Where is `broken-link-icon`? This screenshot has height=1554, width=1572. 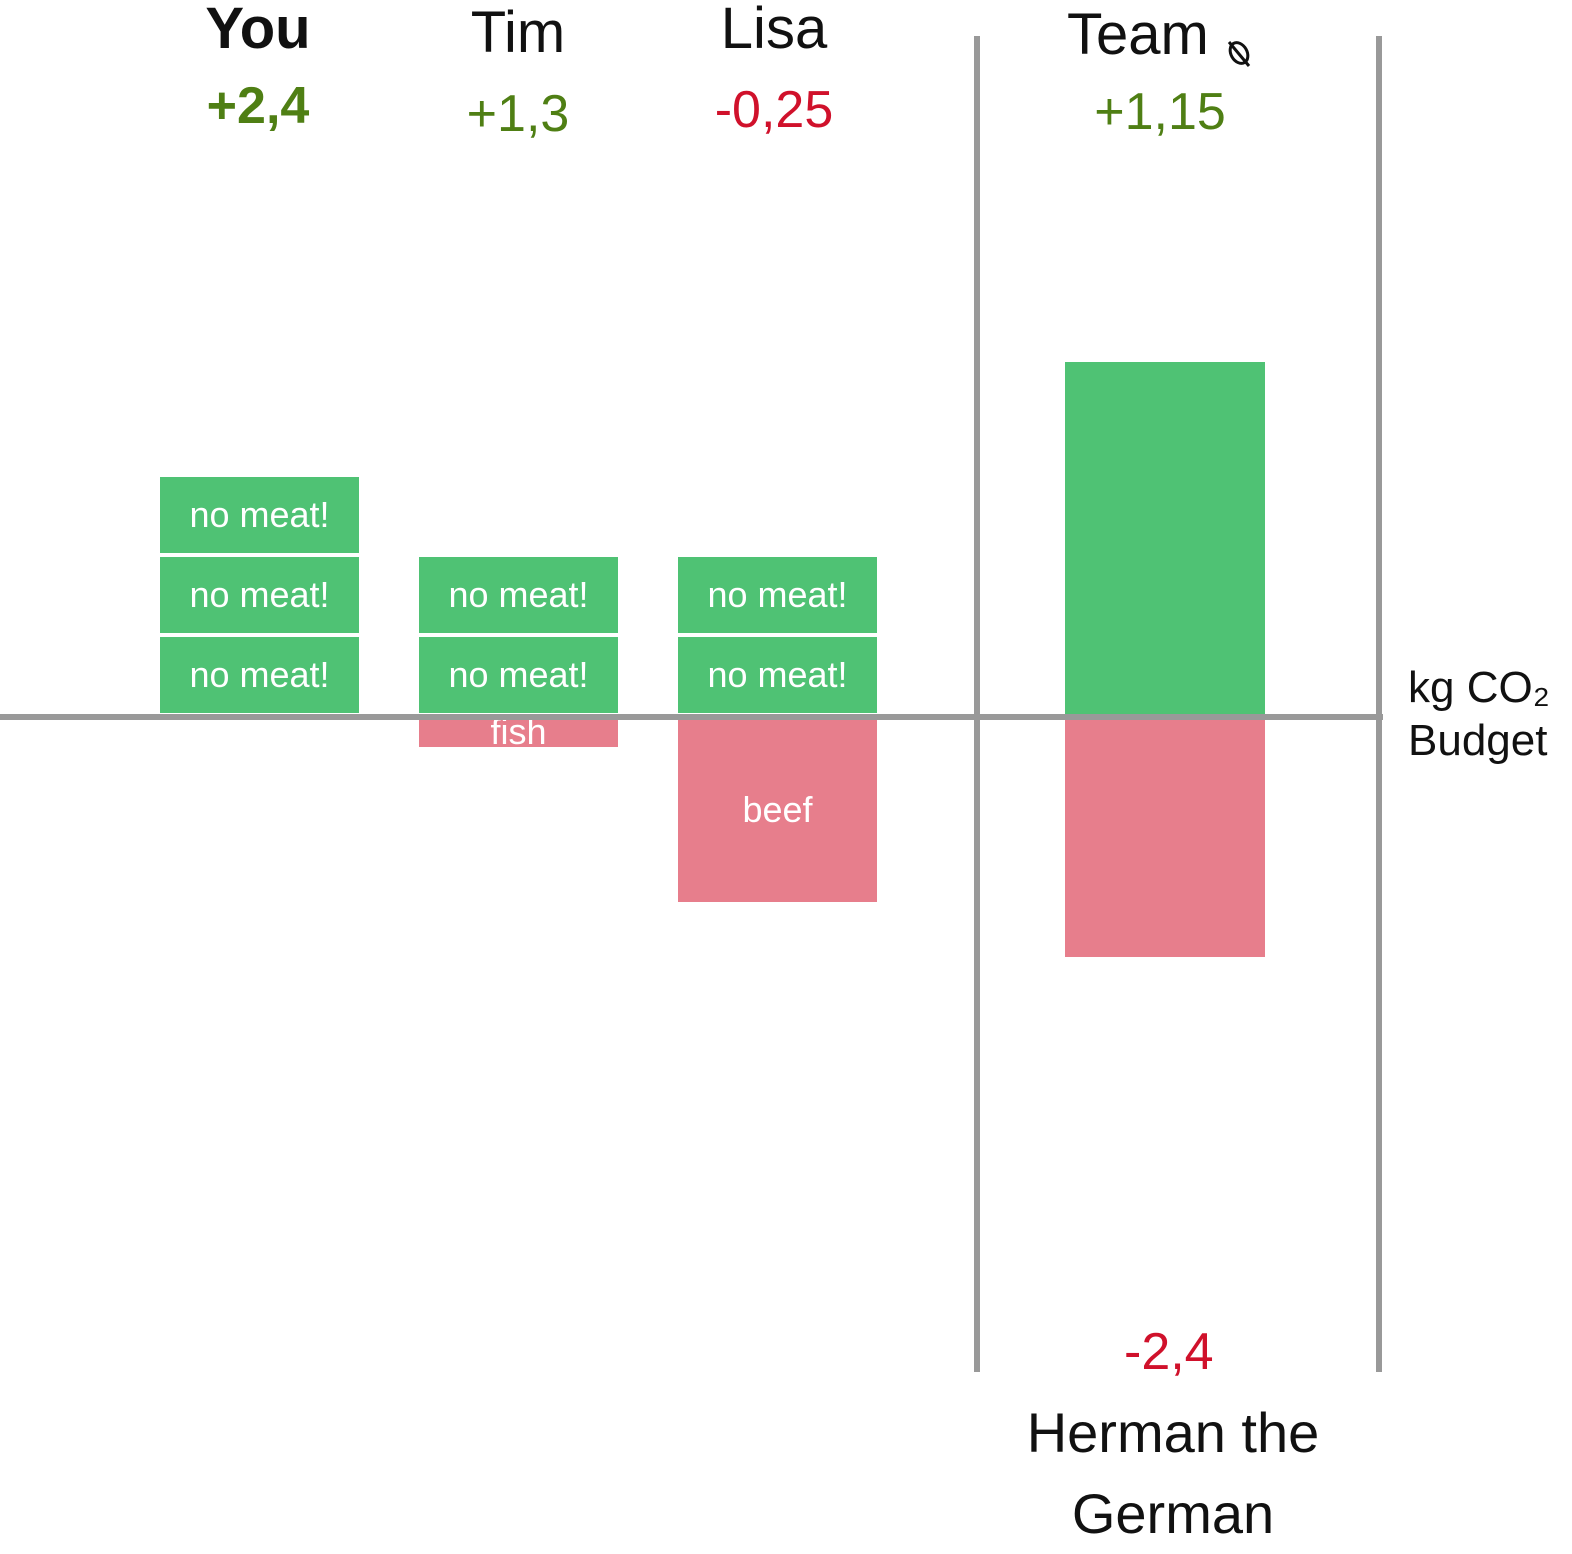
broken-link-icon is located at coordinates (1239, 44).